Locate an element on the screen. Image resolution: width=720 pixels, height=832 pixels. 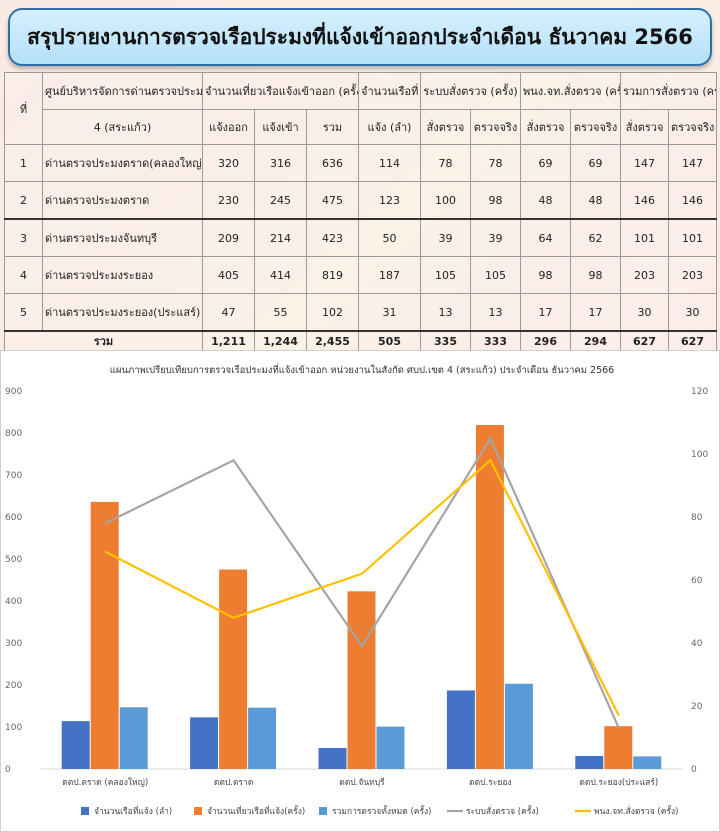
cell-sum-a: 147 is located at coordinates (693, 163).